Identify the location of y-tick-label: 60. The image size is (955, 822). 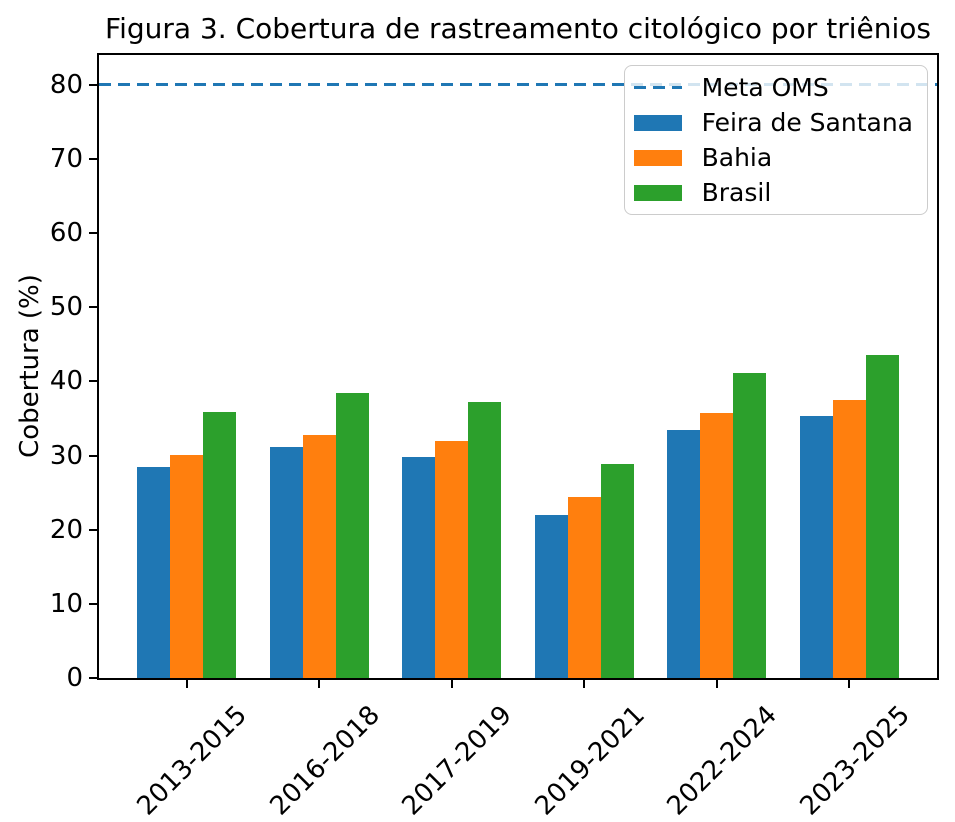
(66, 233).